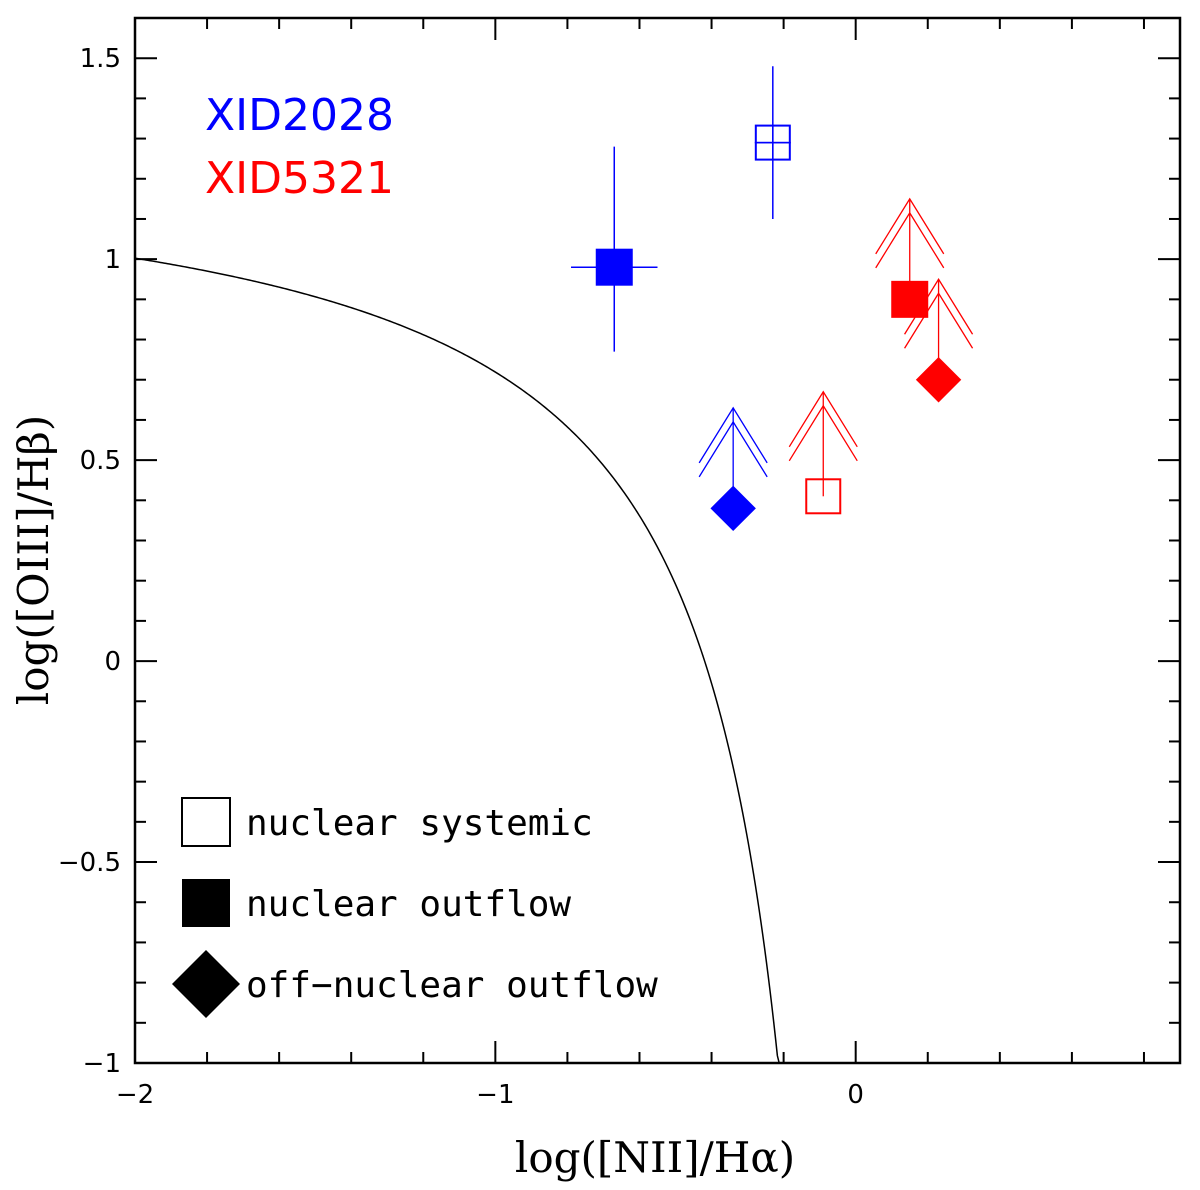 The image size is (1200, 1190). Describe the element at coordinates (881, 356) in the screenshot. I see `series-xid5321` at that location.